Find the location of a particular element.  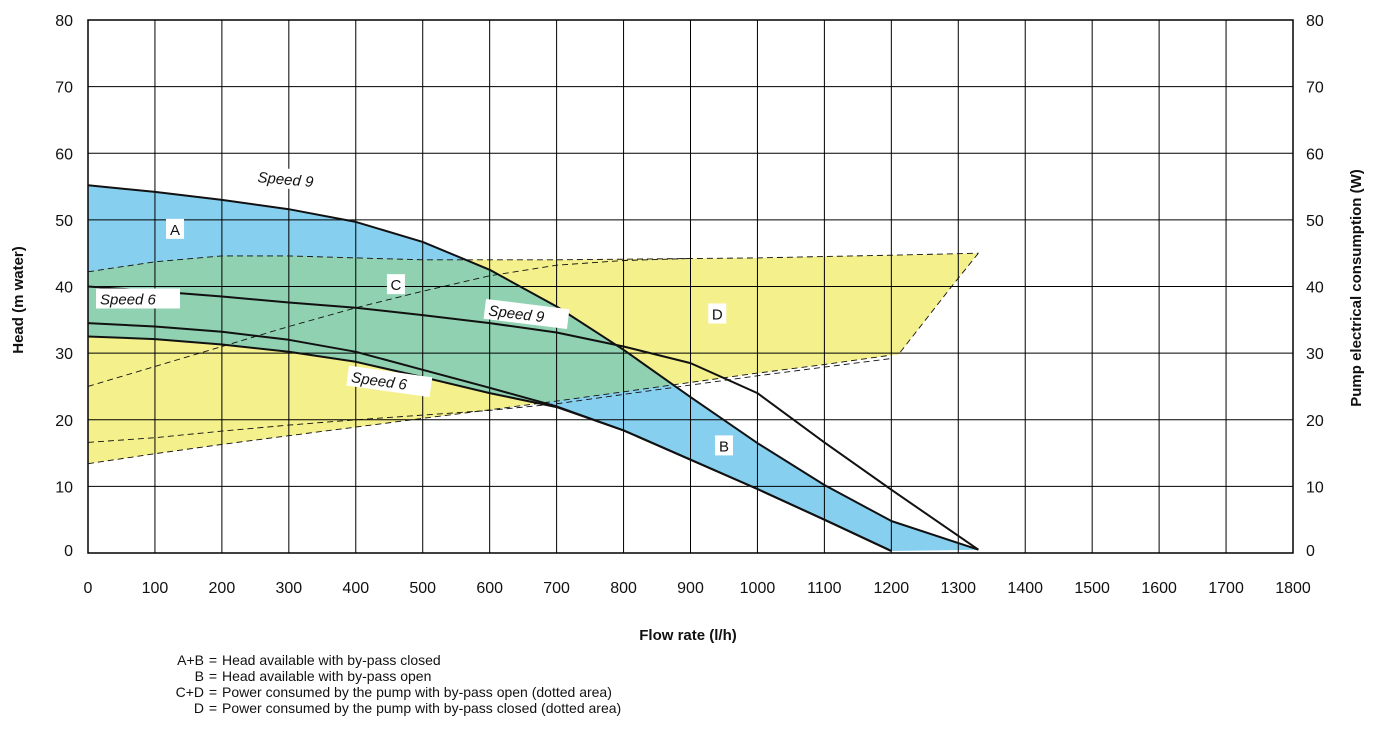

x-tick-label: 1000 is located at coordinates (758, 588).